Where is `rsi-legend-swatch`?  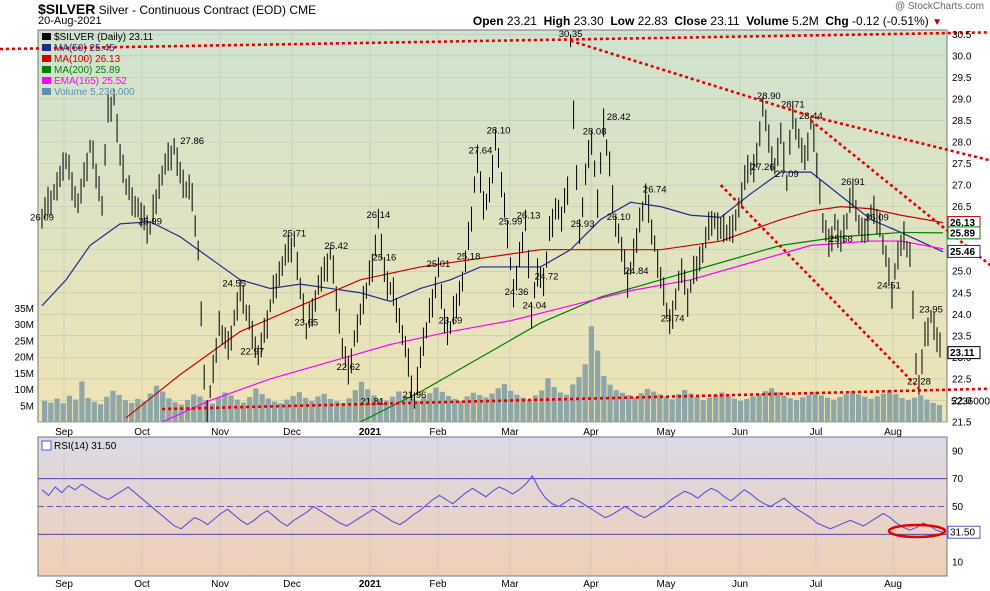
rsi-legend-swatch is located at coordinates (46, 445).